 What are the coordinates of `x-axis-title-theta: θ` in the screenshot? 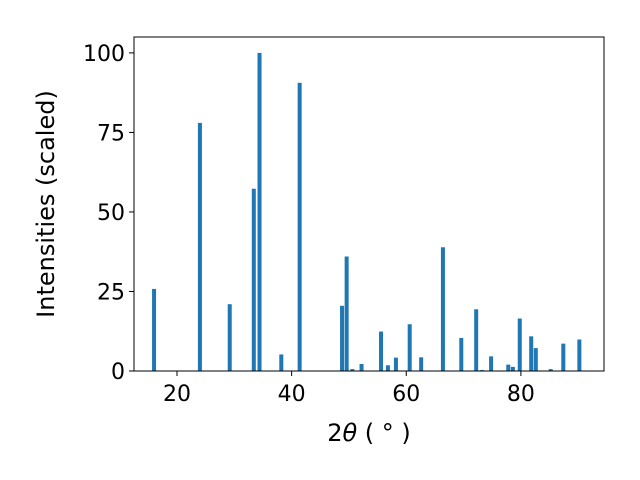 It's located at (349, 433).